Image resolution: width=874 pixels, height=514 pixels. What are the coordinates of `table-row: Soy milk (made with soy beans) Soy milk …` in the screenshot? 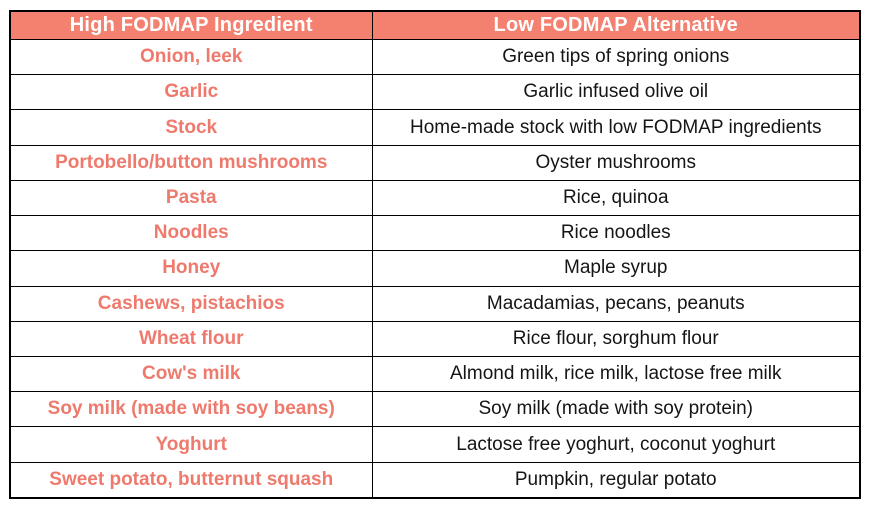 It's located at (435, 409).